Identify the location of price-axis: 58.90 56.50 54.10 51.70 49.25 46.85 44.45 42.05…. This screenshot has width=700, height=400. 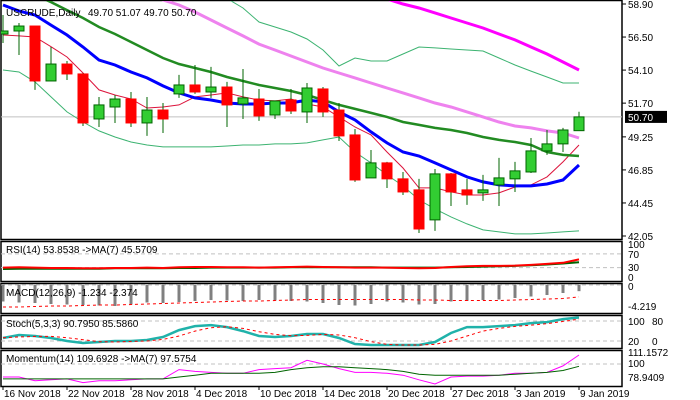
(645, 192).